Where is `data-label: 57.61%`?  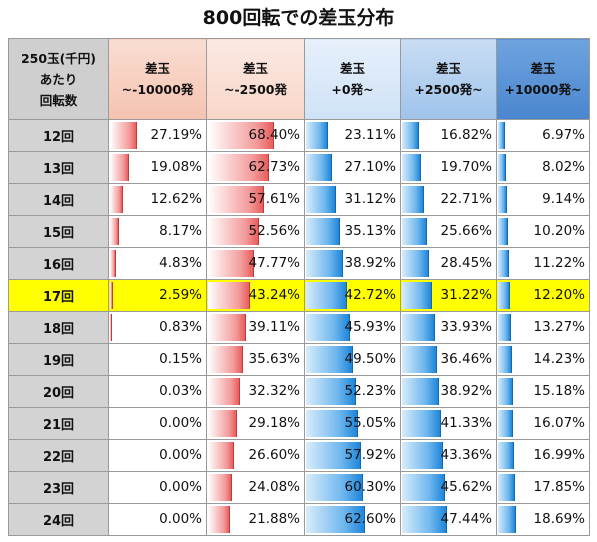 data-label: 57.61% is located at coordinates (274, 199).